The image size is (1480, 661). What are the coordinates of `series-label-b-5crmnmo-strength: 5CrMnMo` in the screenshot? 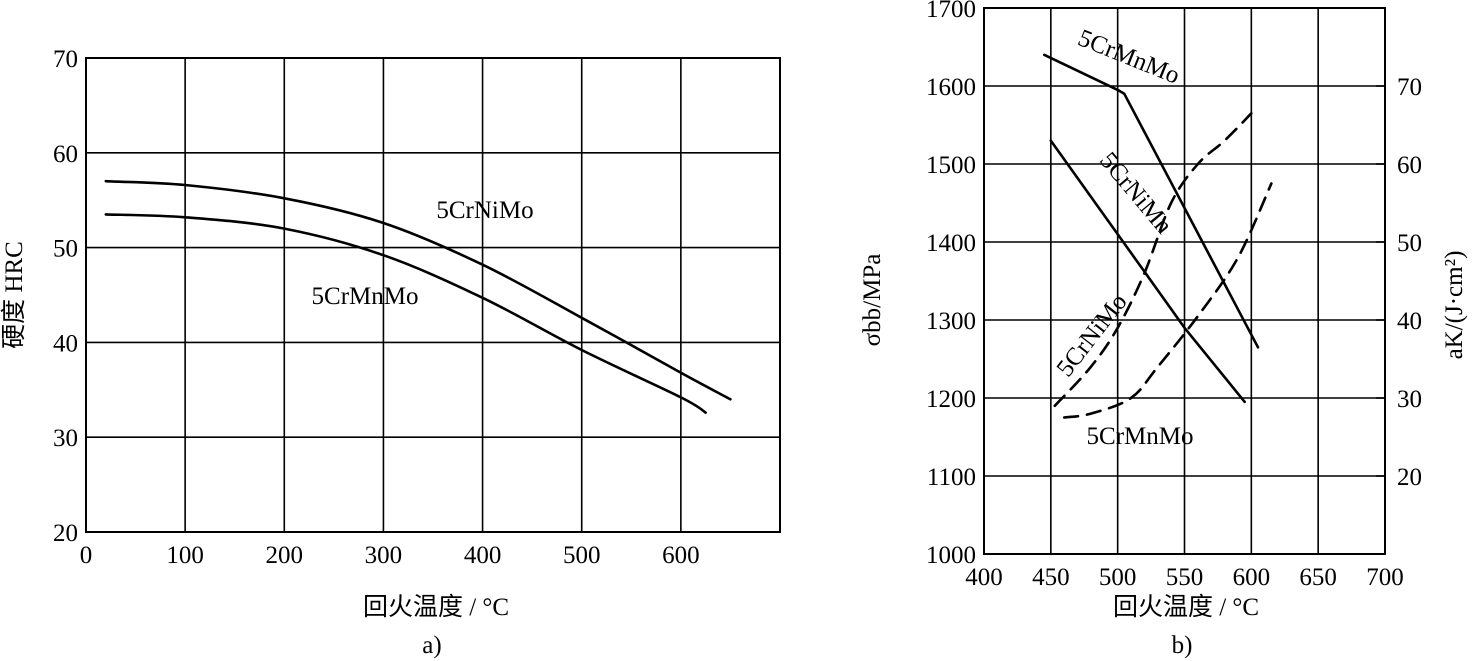 It's located at (1128, 56).